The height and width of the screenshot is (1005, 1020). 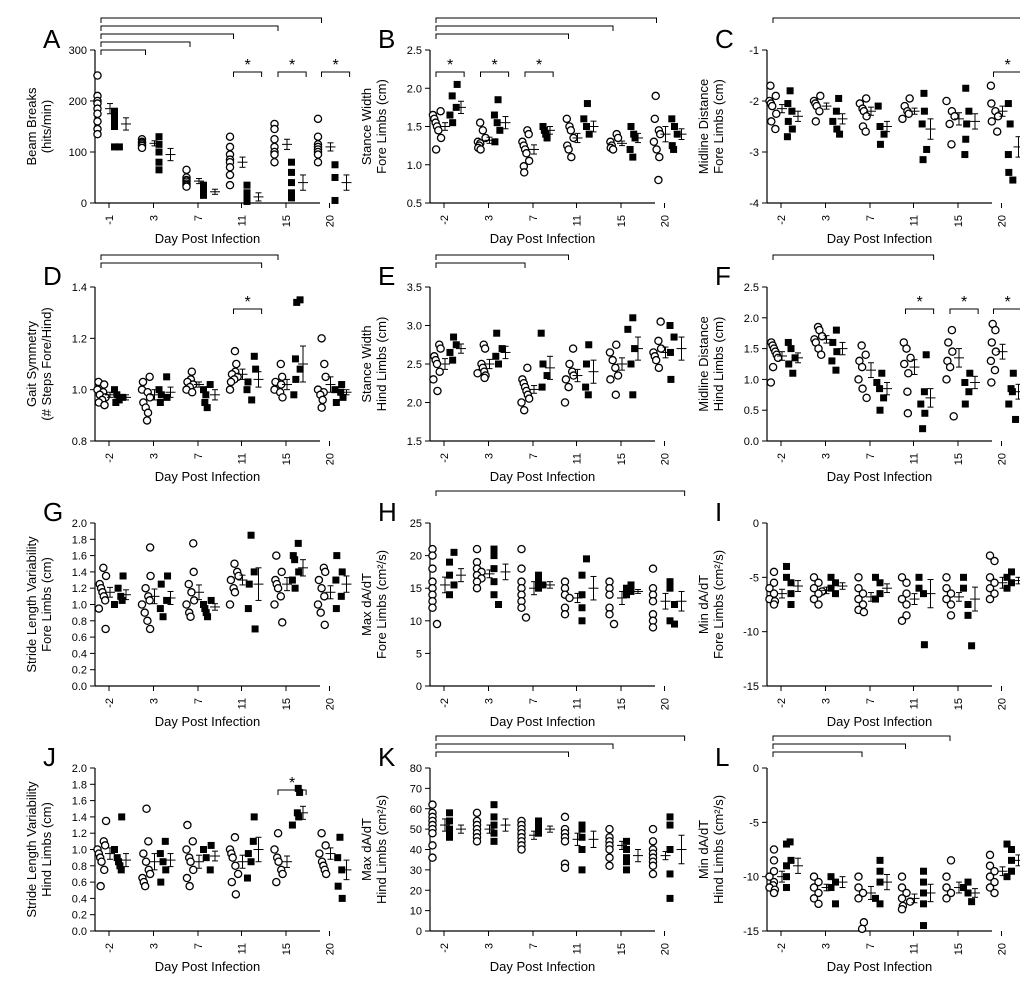 What do you see at coordinates (52, 39) in the screenshot?
I see `panel-letter: A` at bounding box center [52, 39].